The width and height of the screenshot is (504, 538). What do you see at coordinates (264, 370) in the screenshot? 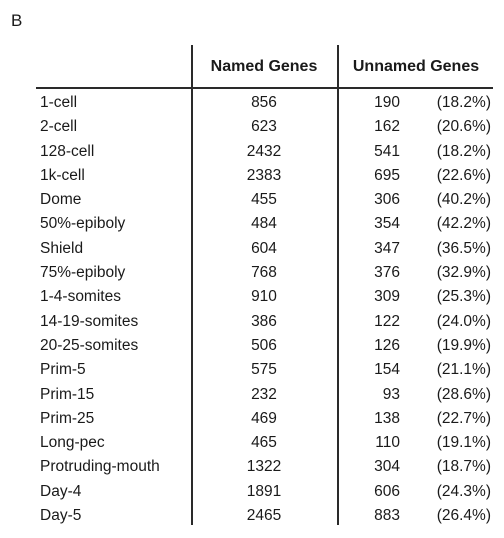
I see `named-genes-cell: 575` at bounding box center [264, 370].